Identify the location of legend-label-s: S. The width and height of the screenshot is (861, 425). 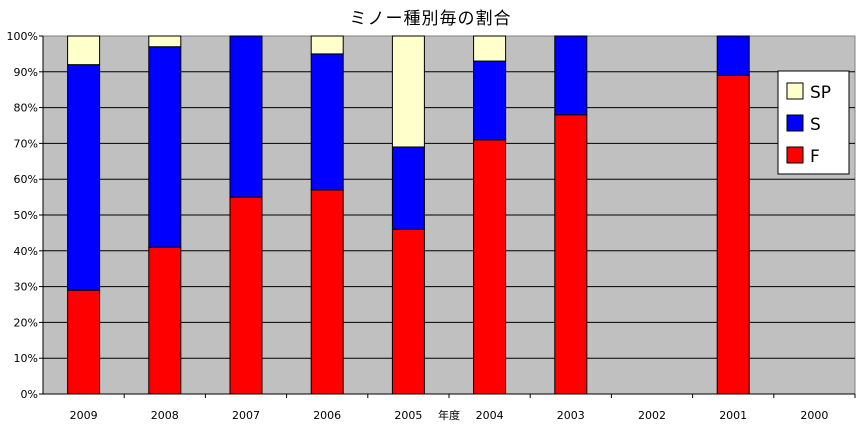
(815, 125).